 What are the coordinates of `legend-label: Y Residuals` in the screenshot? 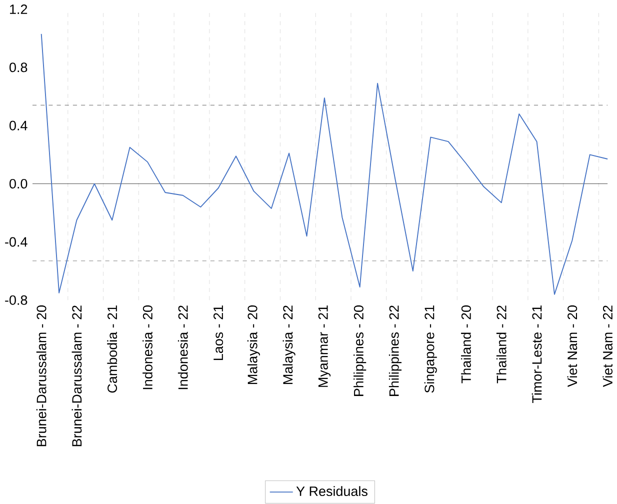 It's located at (332, 491).